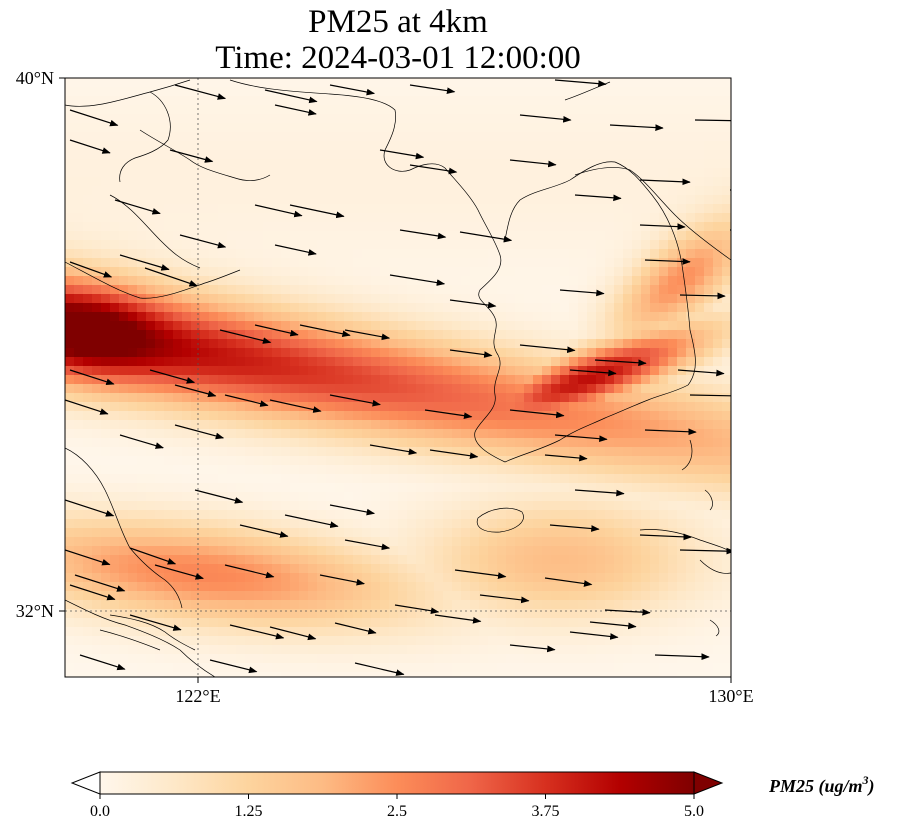 Image resolution: width=905 pixels, height=836 pixels. What do you see at coordinates (730, 696) in the screenshot?
I see `lon-label-130: 130°E` at bounding box center [730, 696].